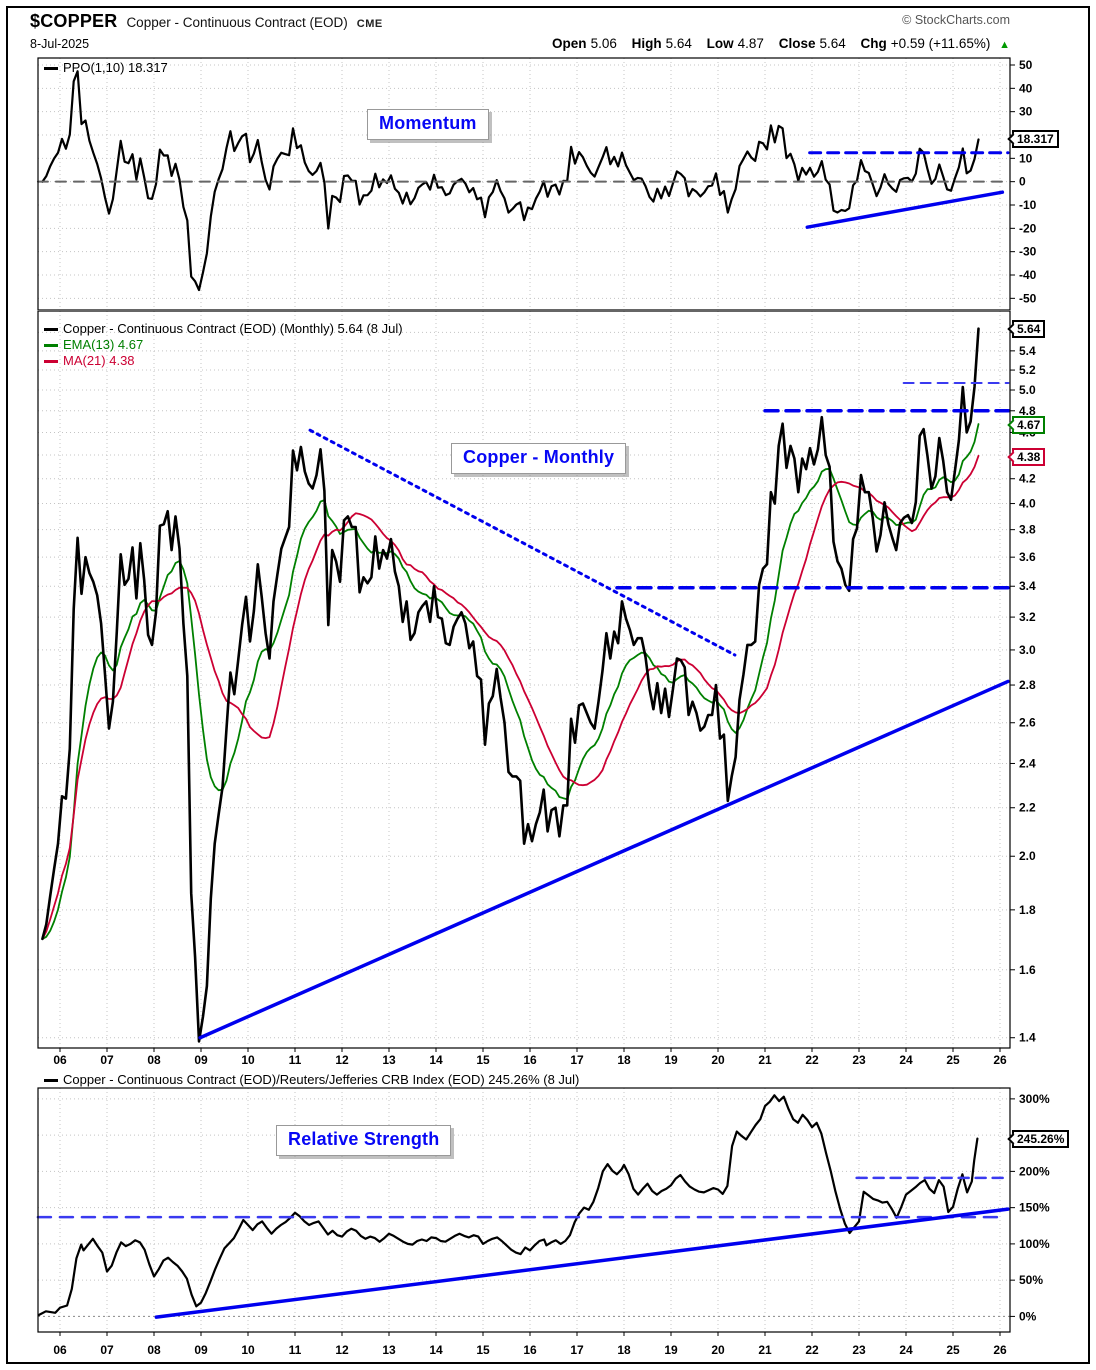 The image size is (1096, 1370). I want to click on price-legend-swatch, so click(51, 329).